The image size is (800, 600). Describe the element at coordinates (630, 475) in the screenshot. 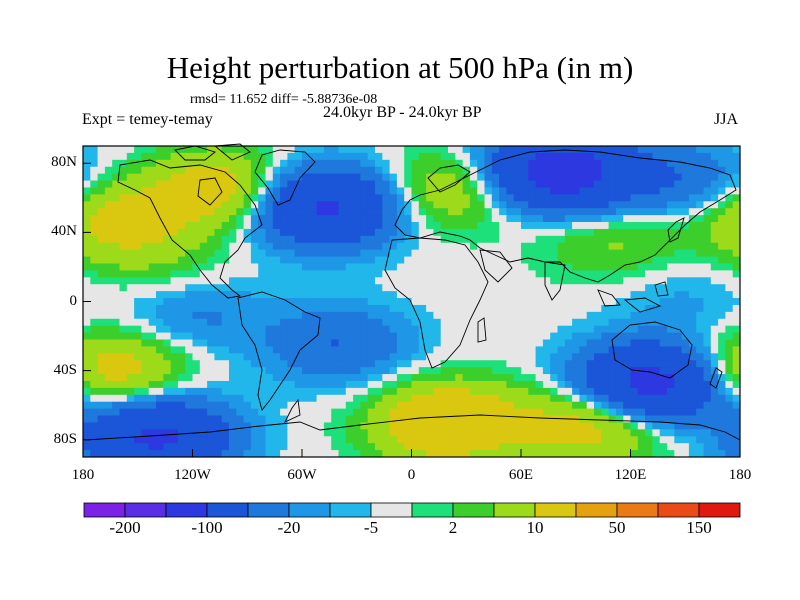

I see `lon-tick-label: 120E` at that location.